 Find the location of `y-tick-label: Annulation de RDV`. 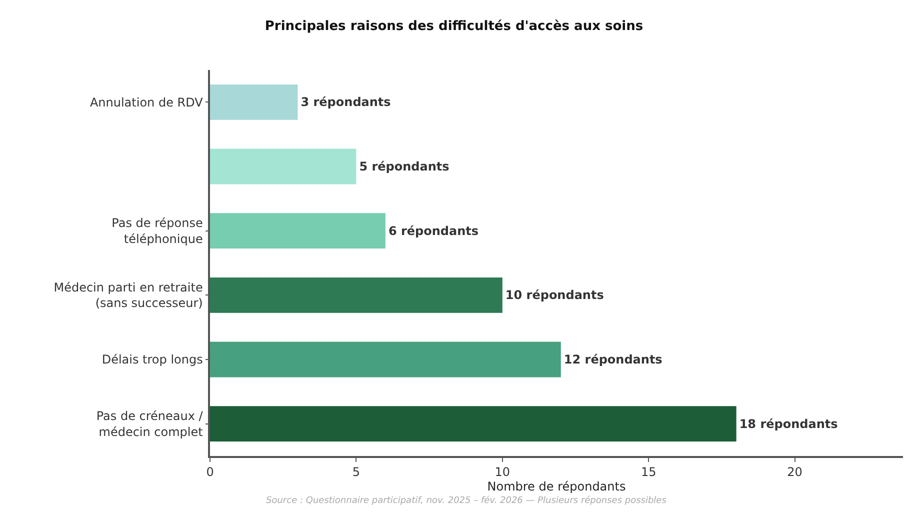

y-tick-label: Annulation de RDV is located at coordinates (147, 102).